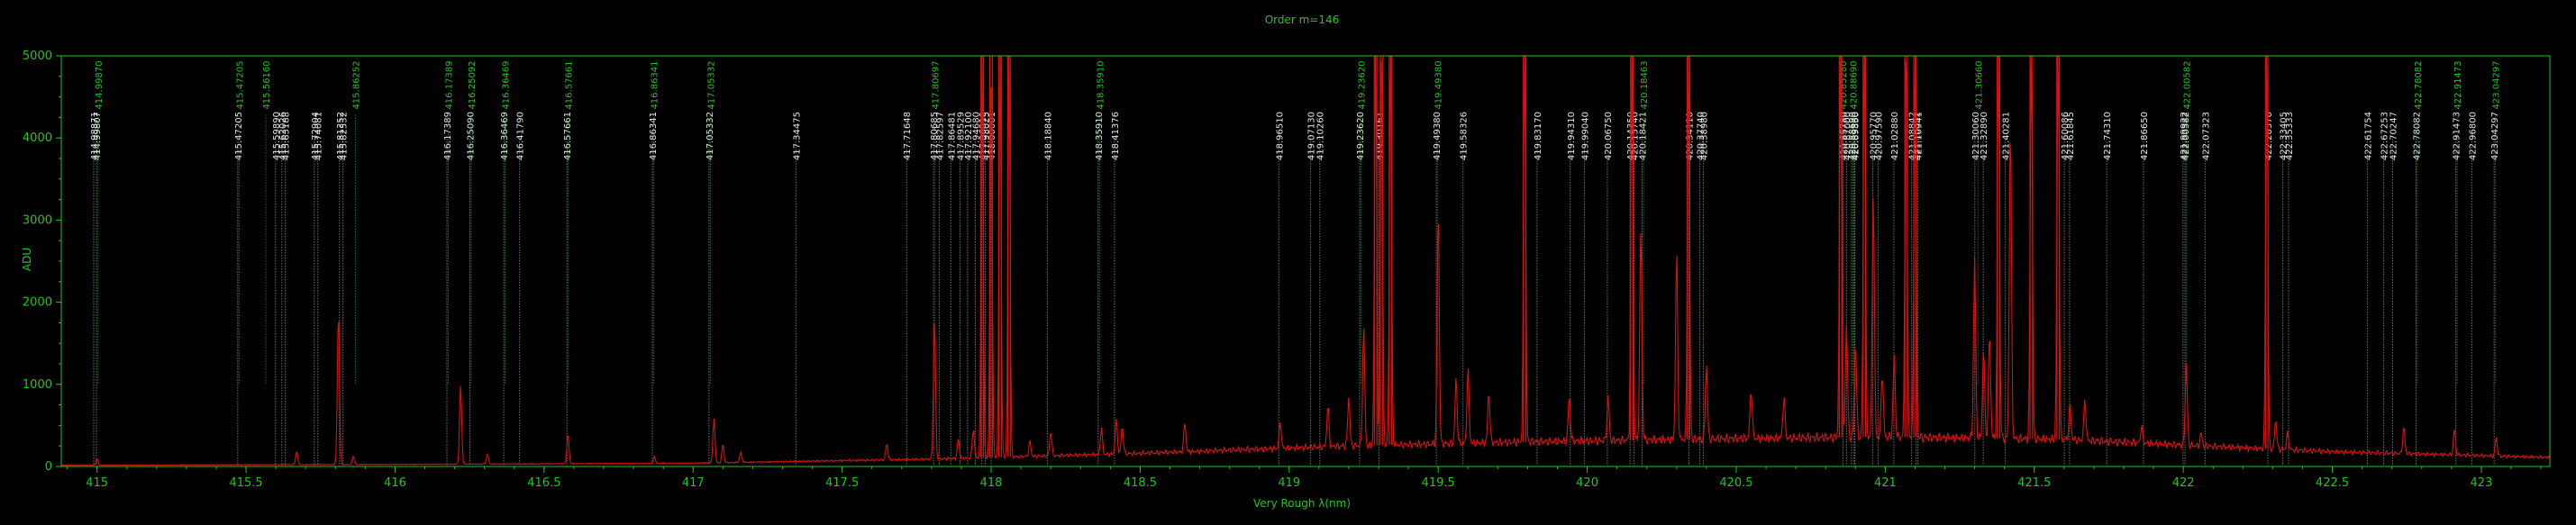 The image size is (2576, 525). What do you see at coordinates (1048, 136) in the screenshot?
I see `reference-label: 418.18840` at bounding box center [1048, 136].